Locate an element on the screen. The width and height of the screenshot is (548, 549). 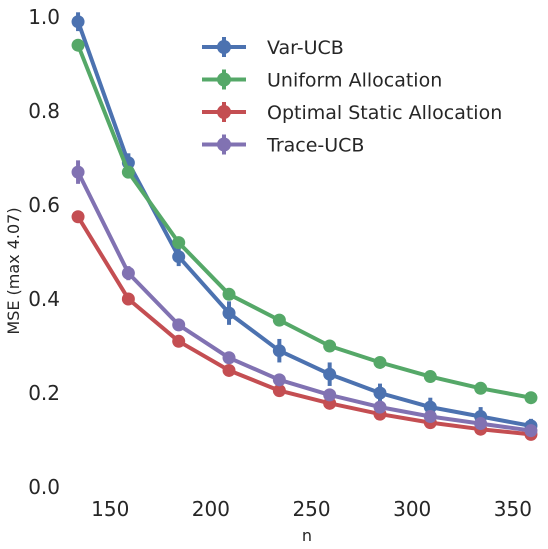
x-tick-label: 250 is located at coordinates (311, 509).